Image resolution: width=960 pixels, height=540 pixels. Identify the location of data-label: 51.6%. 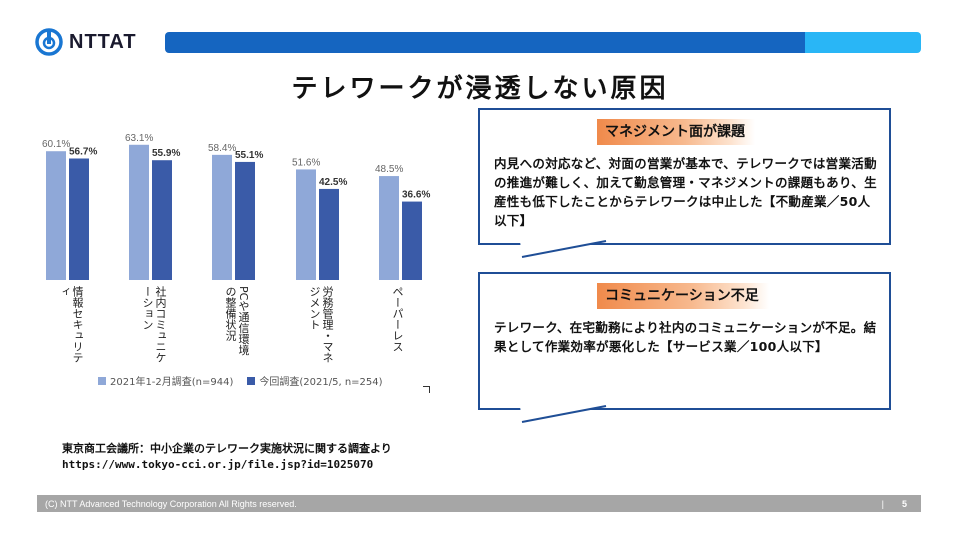
(306, 162).